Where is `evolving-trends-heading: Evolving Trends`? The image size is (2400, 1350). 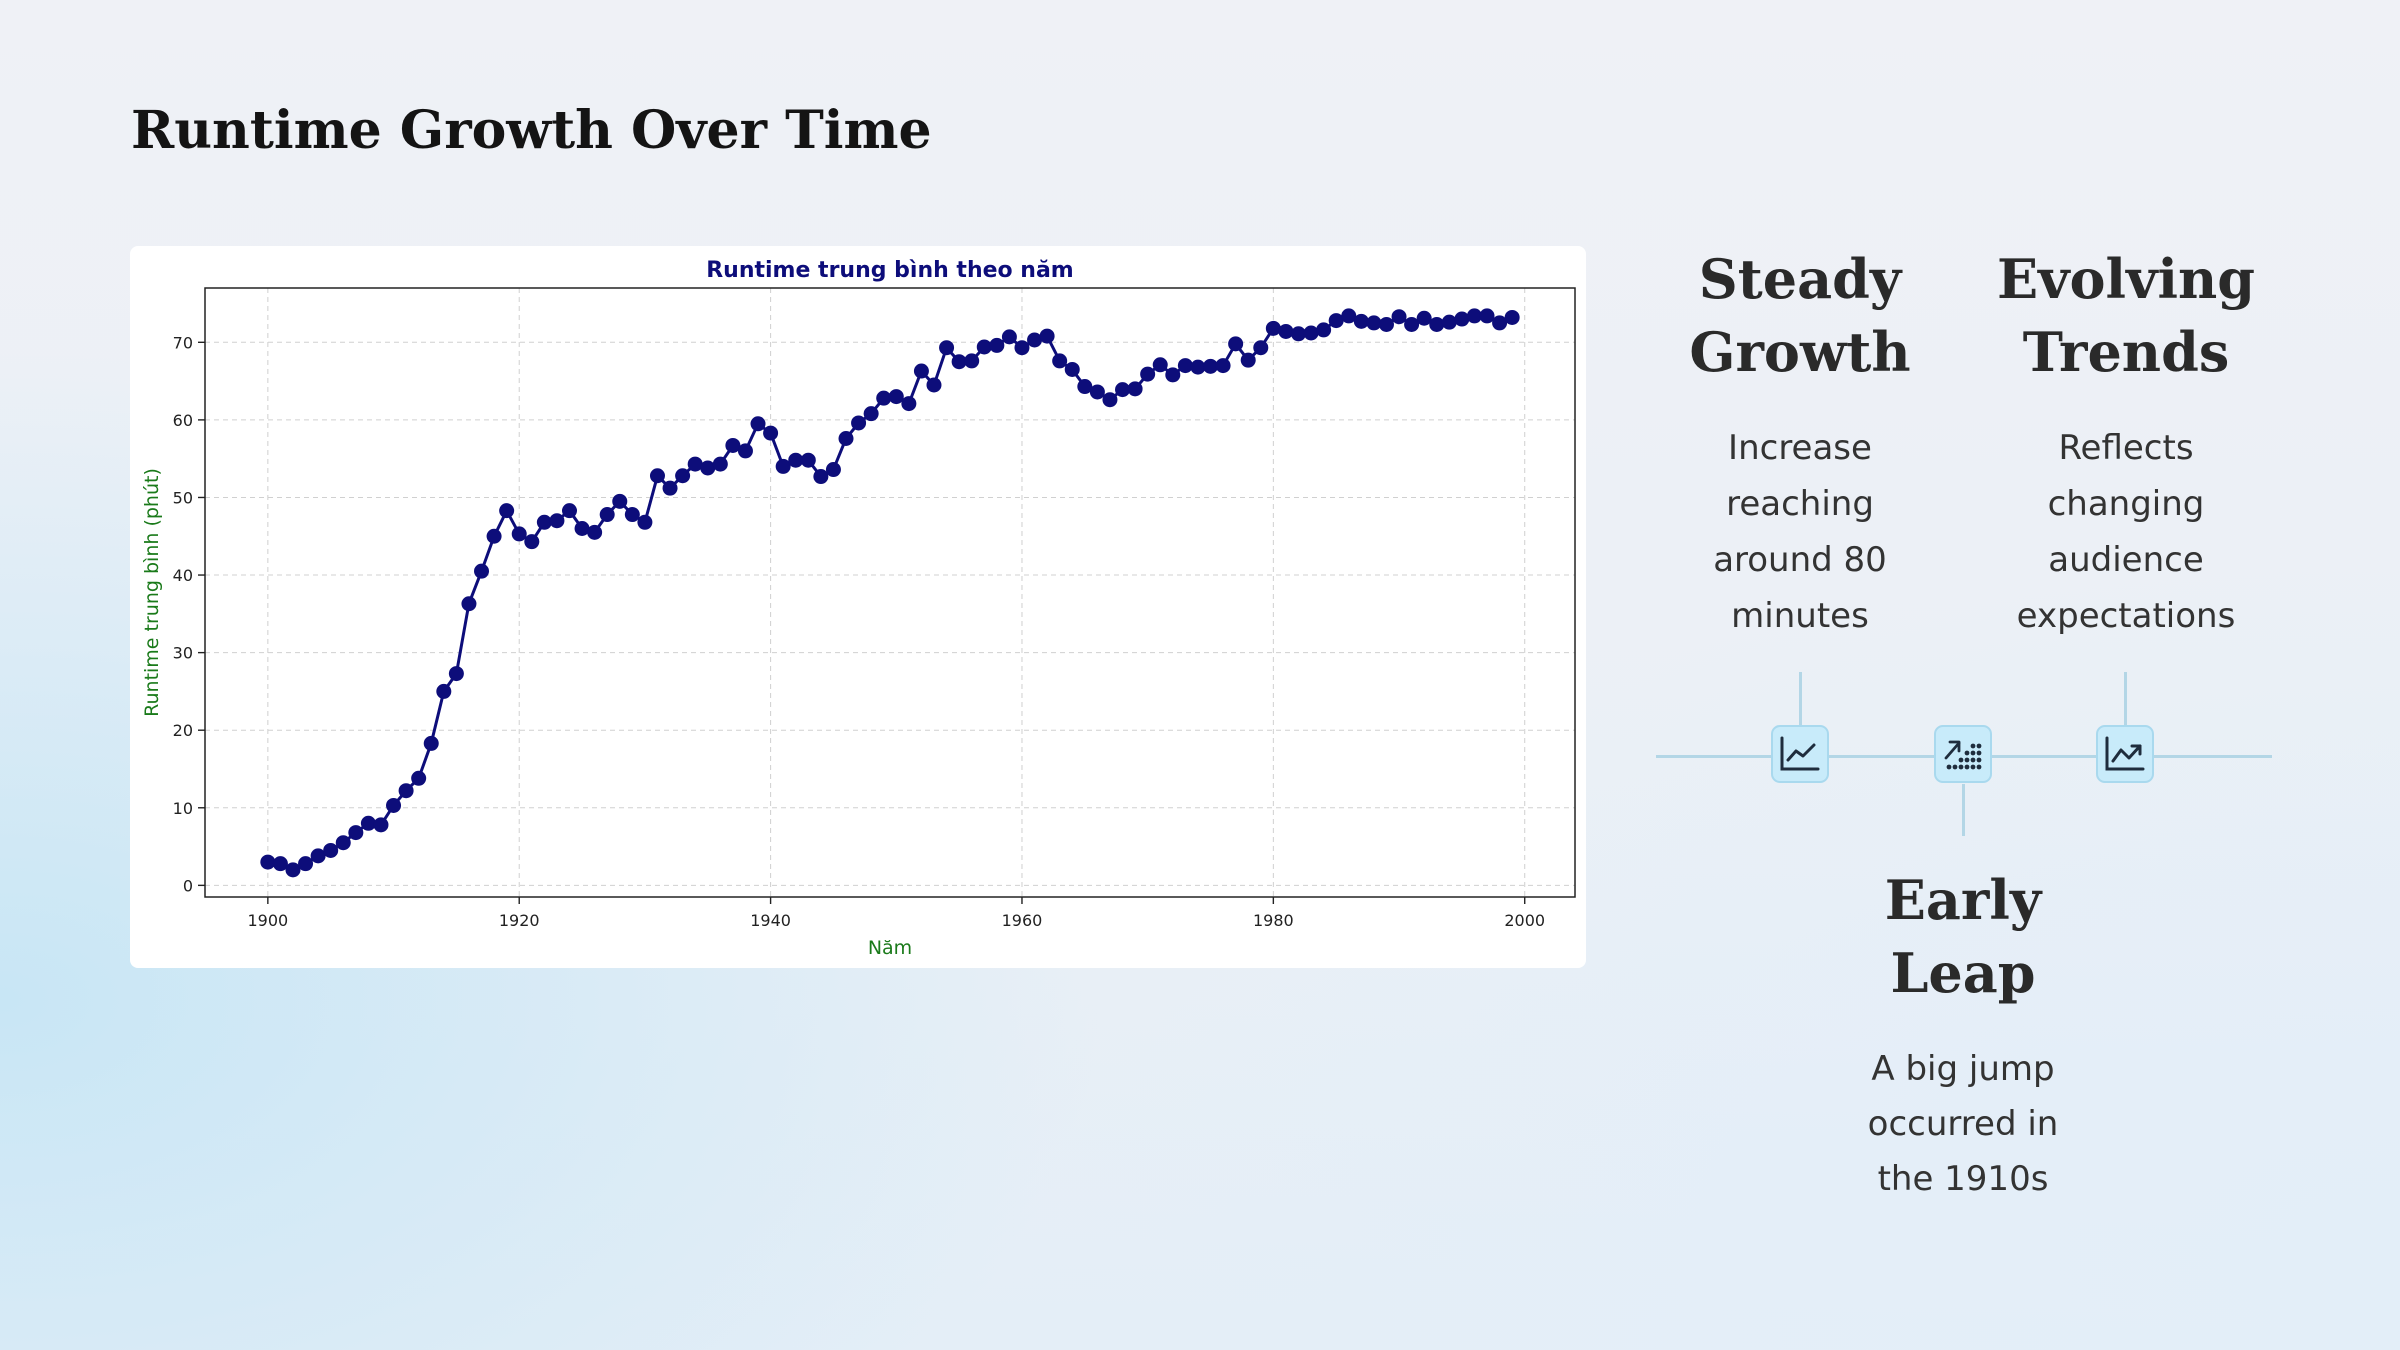
evolving-trends-heading: Evolving Trends is located at coordinates (2126, 316).